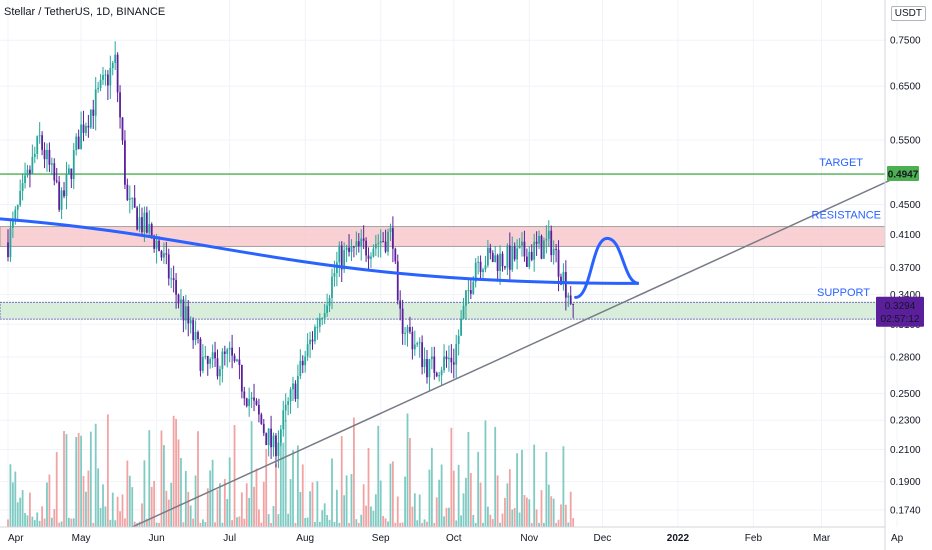 Image resolution: width=932 pixels, height=550 pixels. What do you see at coordinates (85, 12) in the screenshot?
I see `chart-title: Stellar / TetherUS, 1D, BINANCE` at bounding box center [85, 12].